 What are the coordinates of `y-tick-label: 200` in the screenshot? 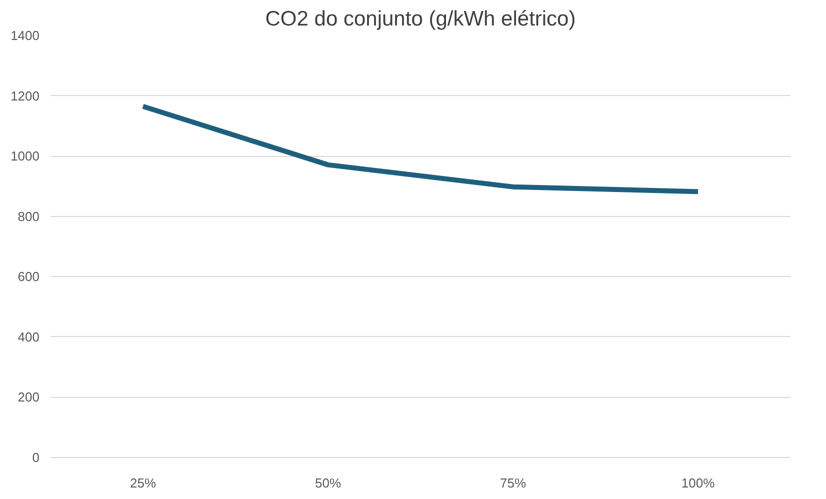 It's located at (29, 397).